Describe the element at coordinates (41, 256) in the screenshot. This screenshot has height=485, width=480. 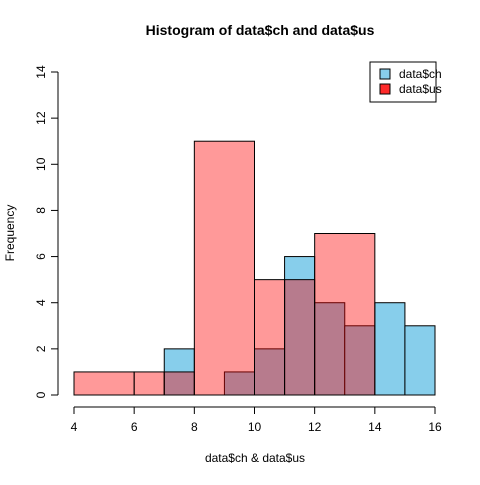
I see `y-tick-label: 6` at that location.